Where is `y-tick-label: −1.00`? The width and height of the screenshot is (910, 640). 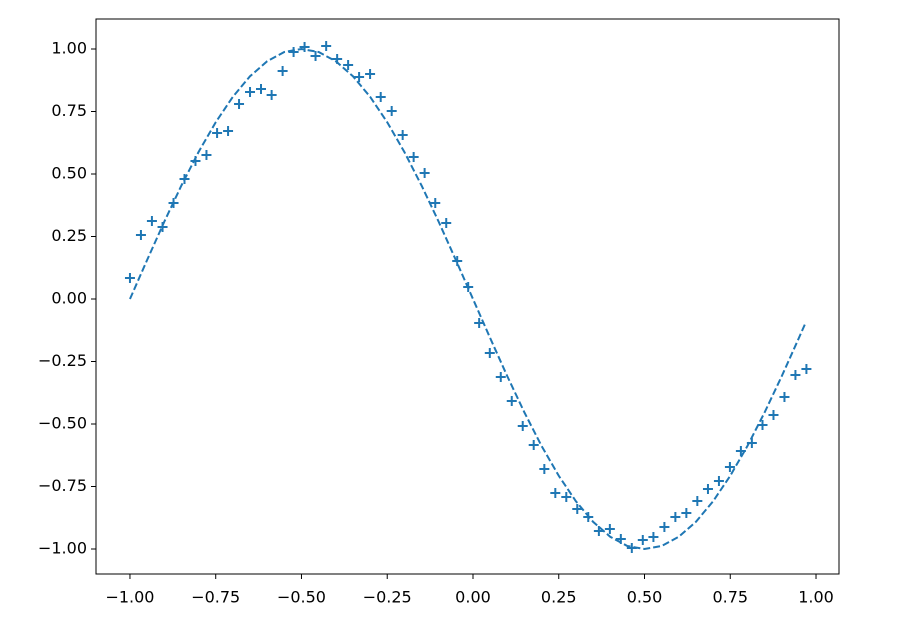 y-tick-label: −1.00 is located at coordinates (62, 548).